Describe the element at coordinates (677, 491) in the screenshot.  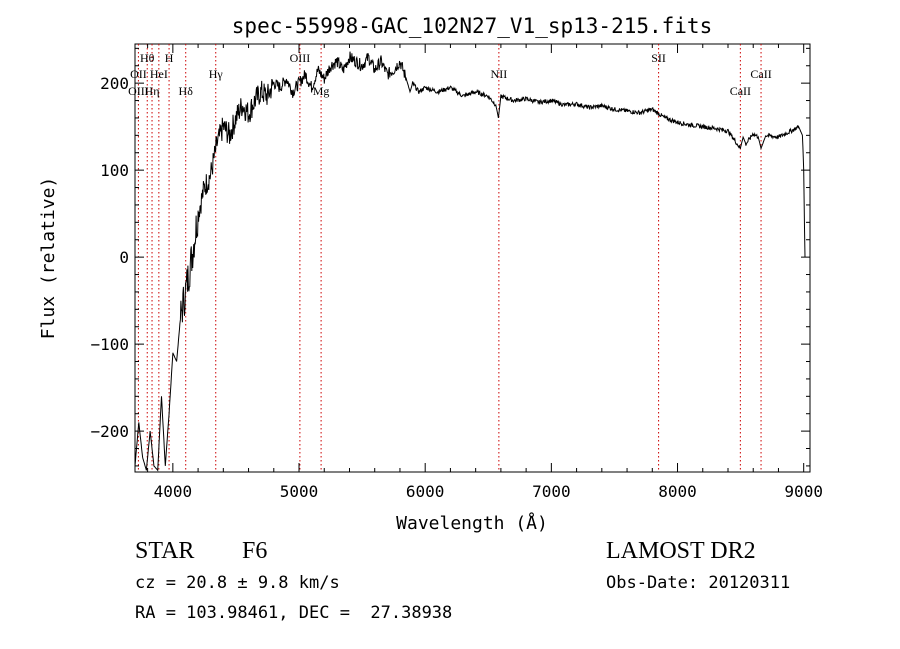
I see `x-tick-label-4: 8000` at that location.